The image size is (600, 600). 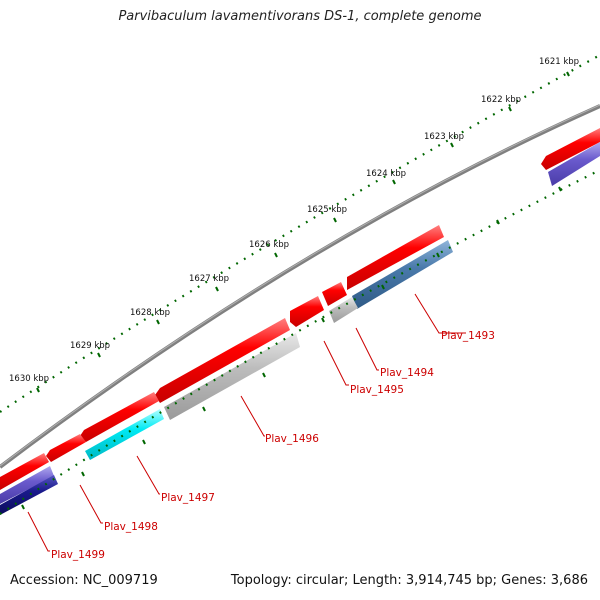 What do you see at coordinates (66, 448) in the screenshot?
I see `gene-plav-1498-forward` at bounding box center [66, 448].